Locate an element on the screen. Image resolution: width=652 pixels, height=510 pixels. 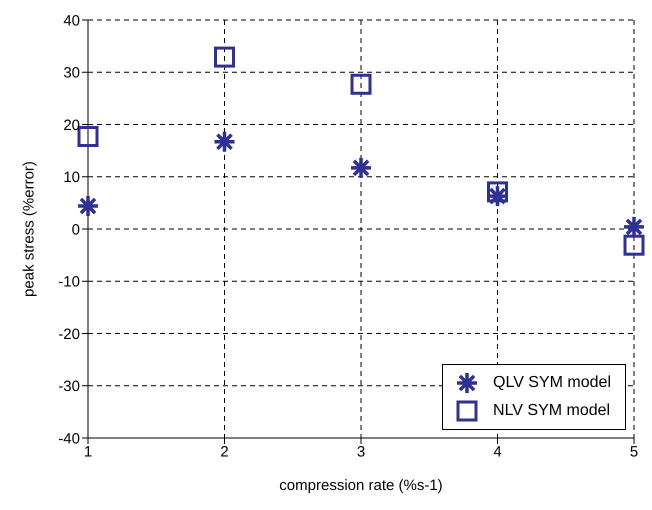
y-tick-label: 30 is located at coordinates (71, 73).